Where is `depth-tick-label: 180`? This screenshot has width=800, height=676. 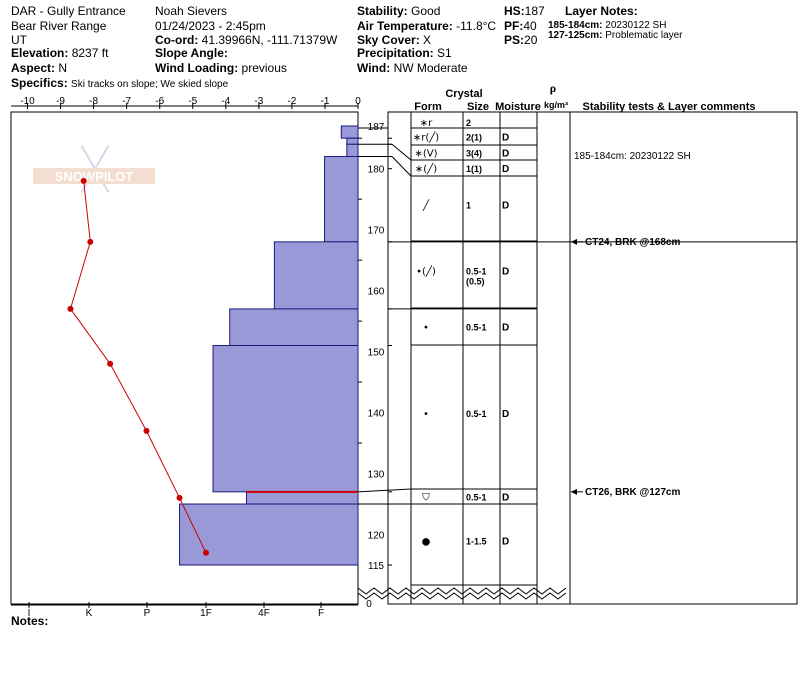
depth-tick-label: 180 is located at coordinates (376, 170).